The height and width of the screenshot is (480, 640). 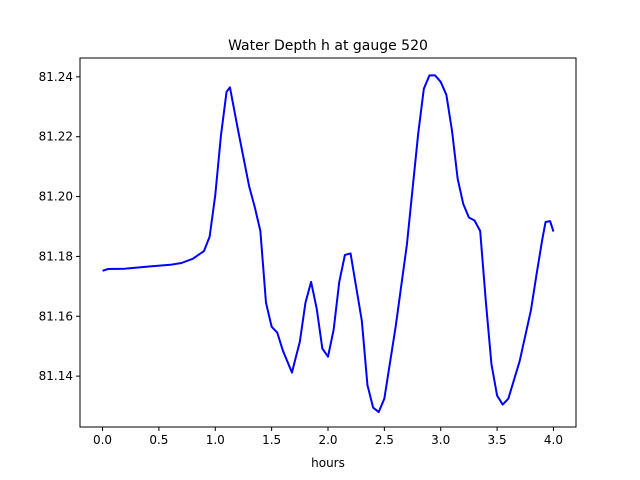 What do you see at coordinates (56, 256) in the screenshot?
I see `y-tick-label: 81.18` at bounding box center [56, 256].